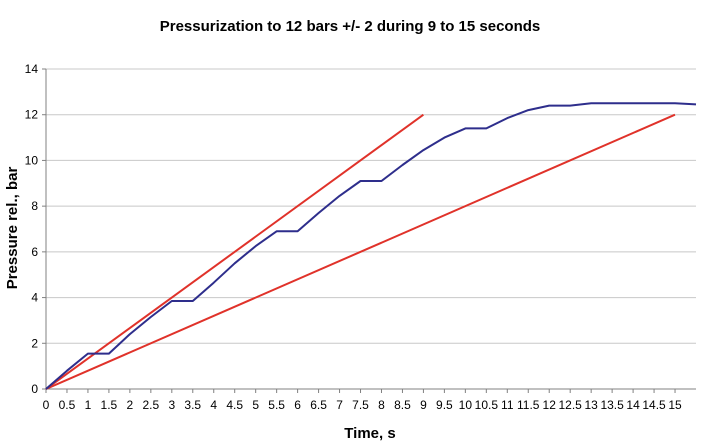  I want to click on y-tick-label: 4, so click(34, 298).